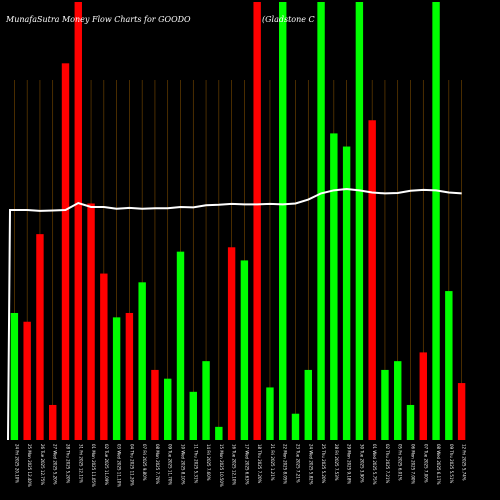 This screenshot has height=500, width=500. Describe the element at coordinates (144, 462) in the screenshot. I see `x-tick-label: 07 Fri 2025 9.80%` at that location.